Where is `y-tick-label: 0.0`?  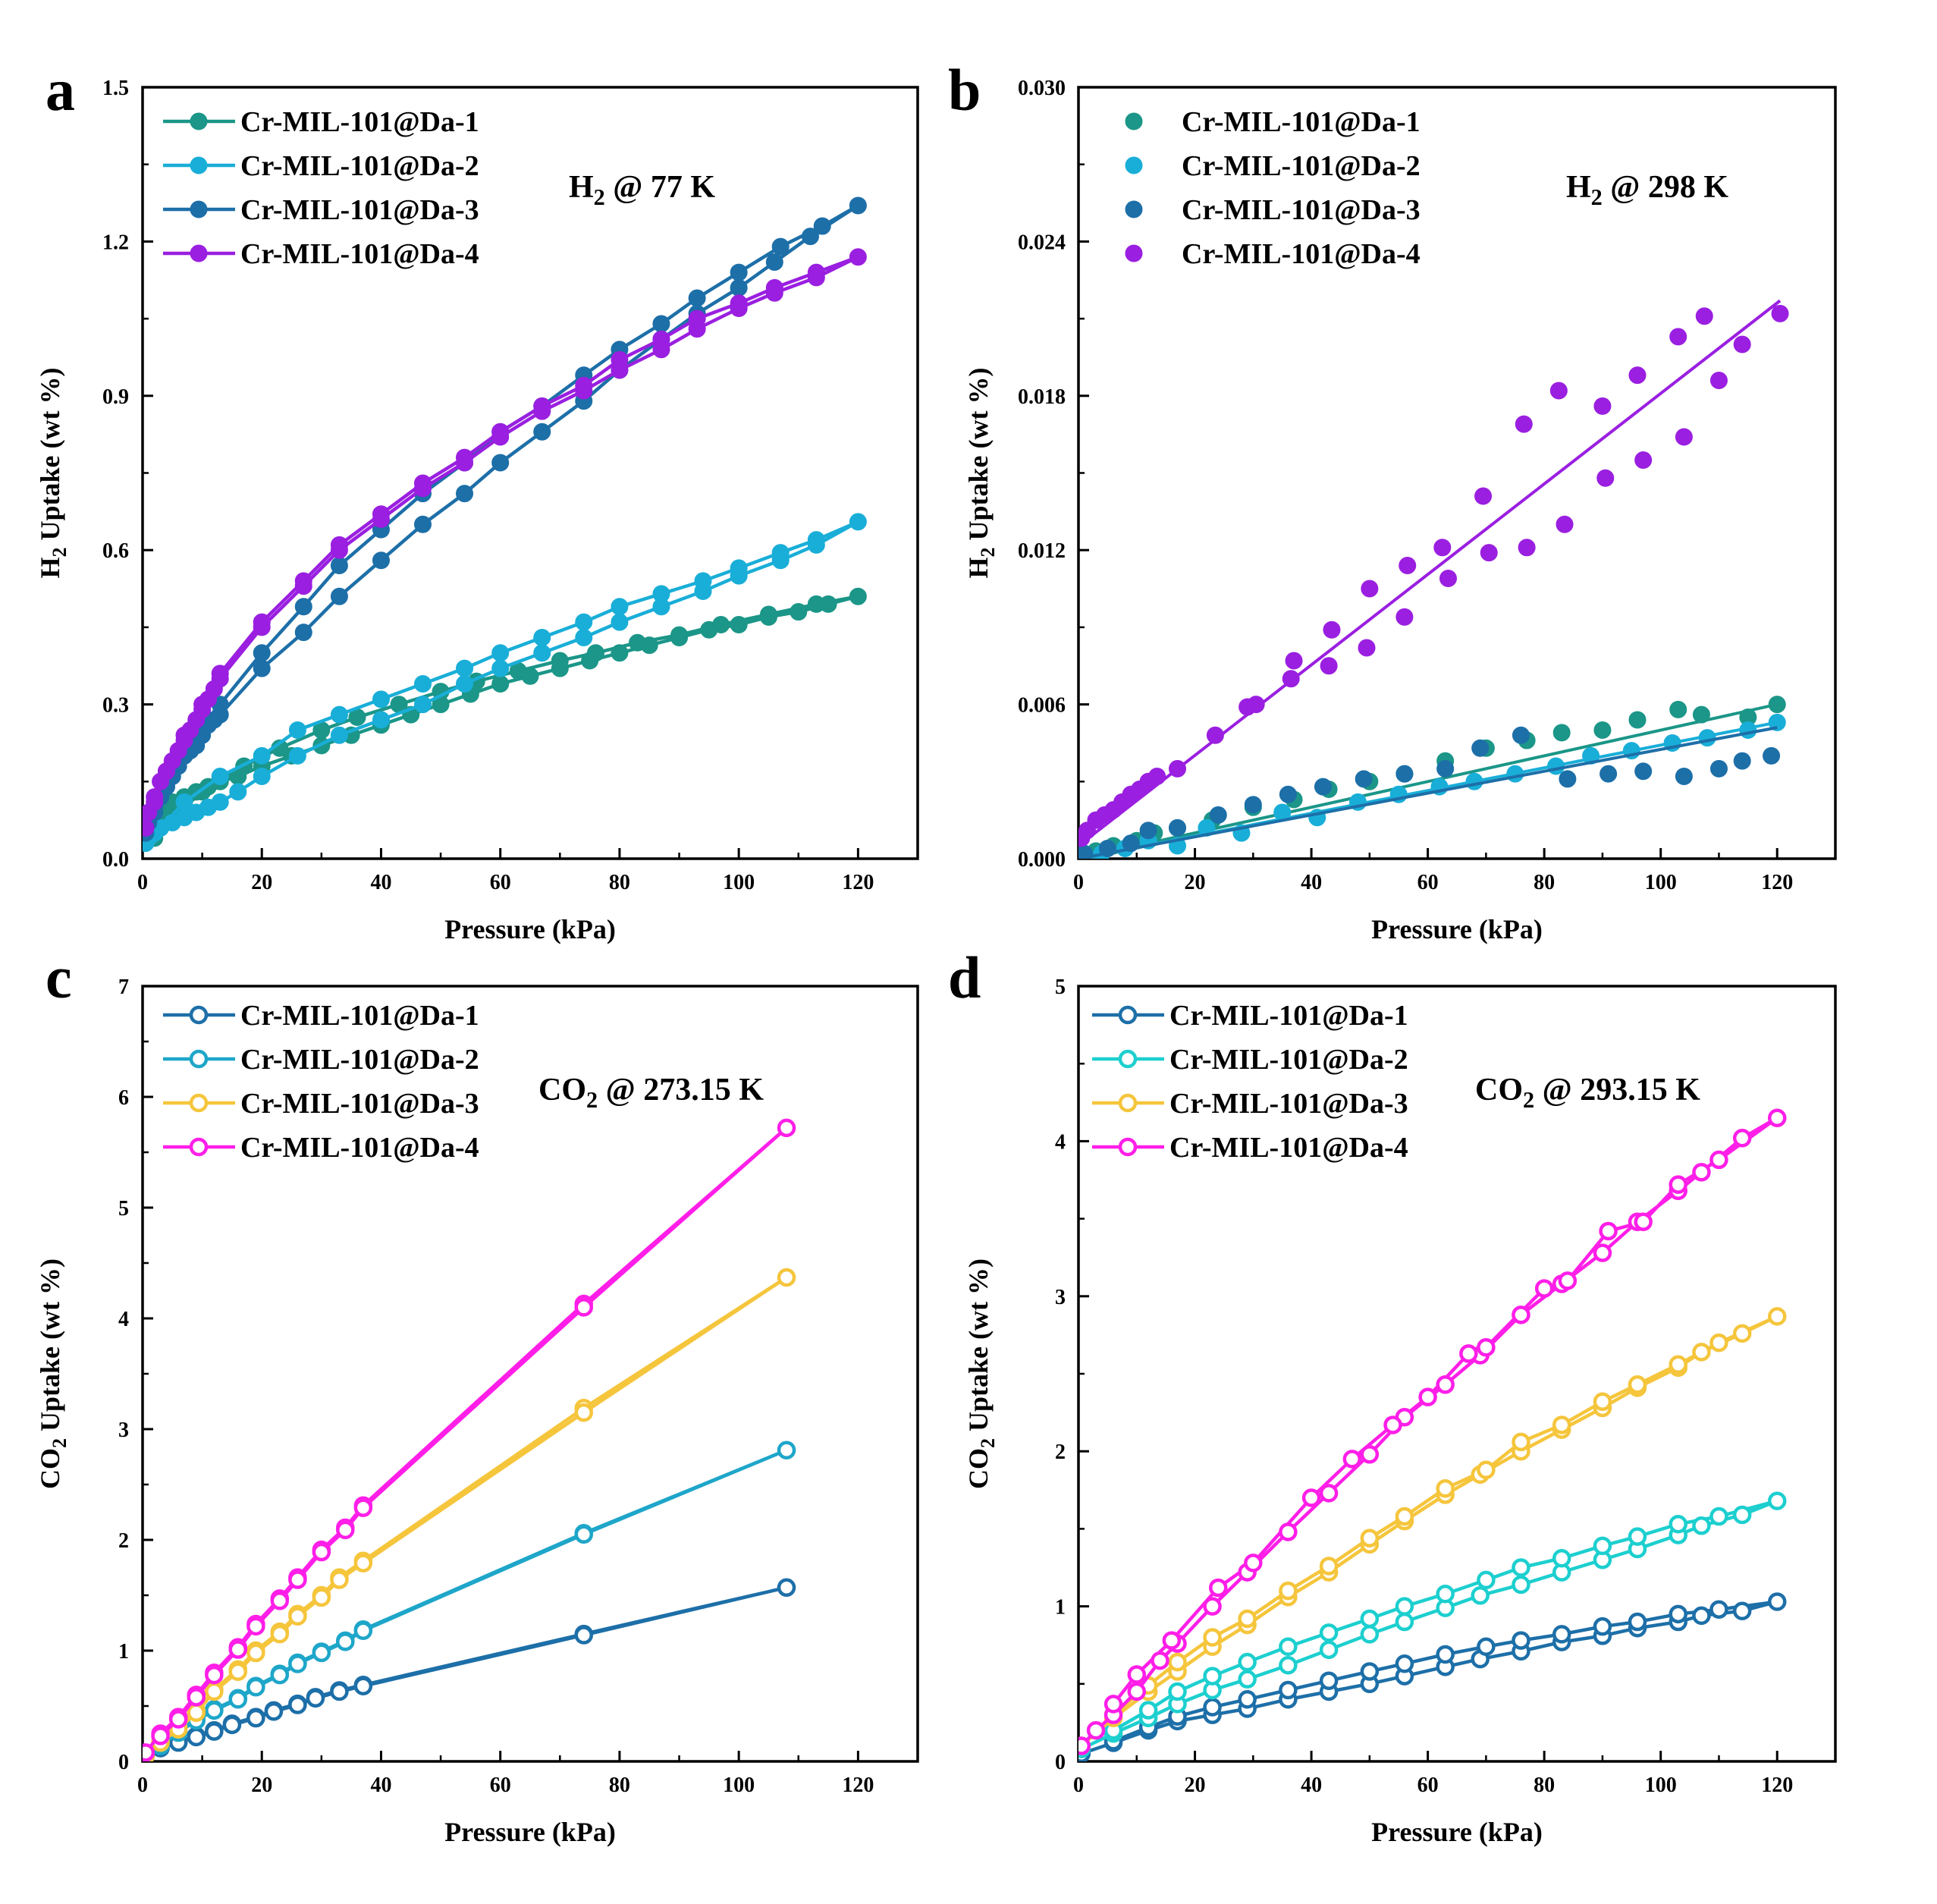 y-tick-label: 0.0 is located at coordinates (115, 860).